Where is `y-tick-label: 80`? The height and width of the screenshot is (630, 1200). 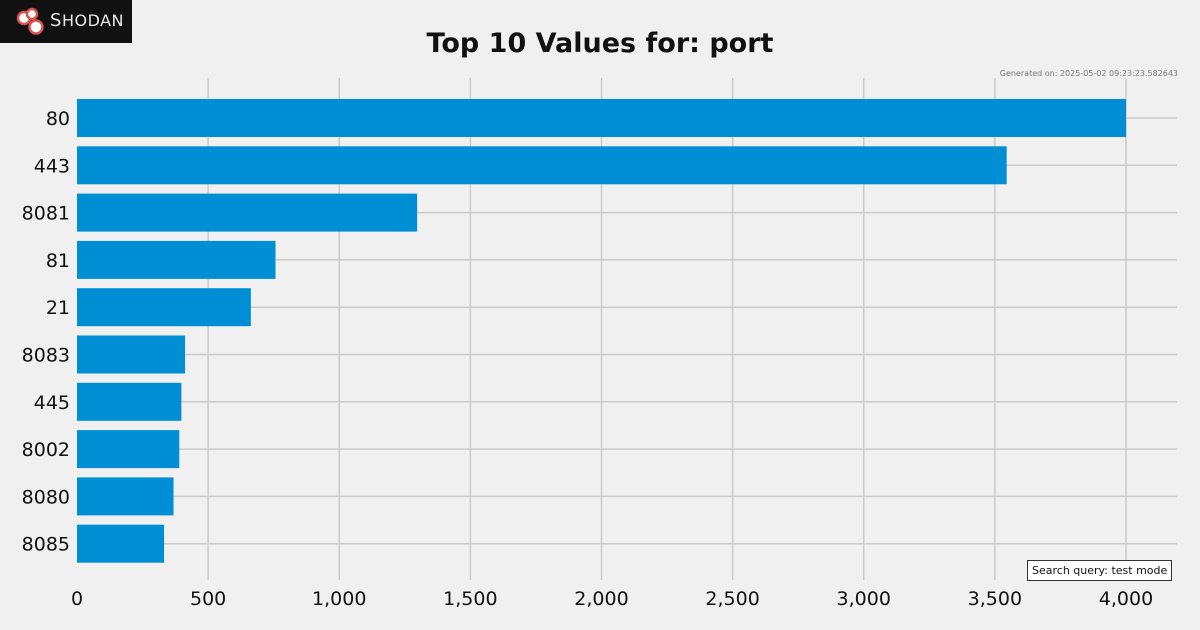 y-tick-label: 80 is located at coordinates (58, 119).